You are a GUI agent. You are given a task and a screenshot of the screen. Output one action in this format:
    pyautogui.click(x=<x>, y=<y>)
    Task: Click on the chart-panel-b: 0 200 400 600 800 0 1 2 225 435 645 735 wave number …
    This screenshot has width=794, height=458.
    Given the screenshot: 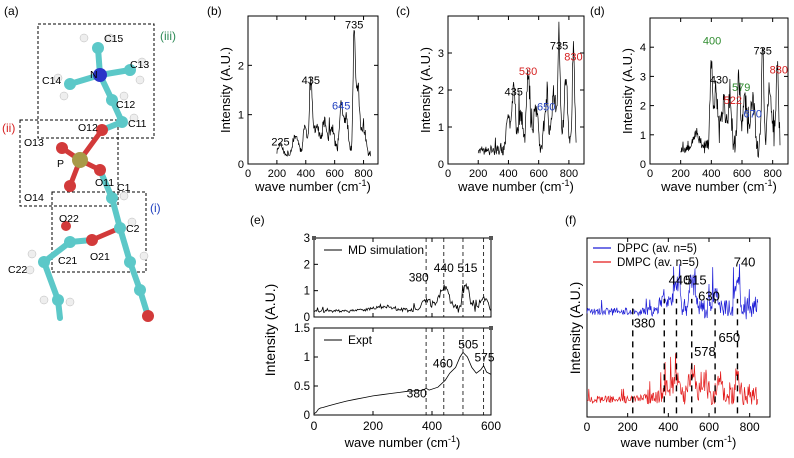 What is the action you would take?
    pyautogui.click(x=298, y=104)
    